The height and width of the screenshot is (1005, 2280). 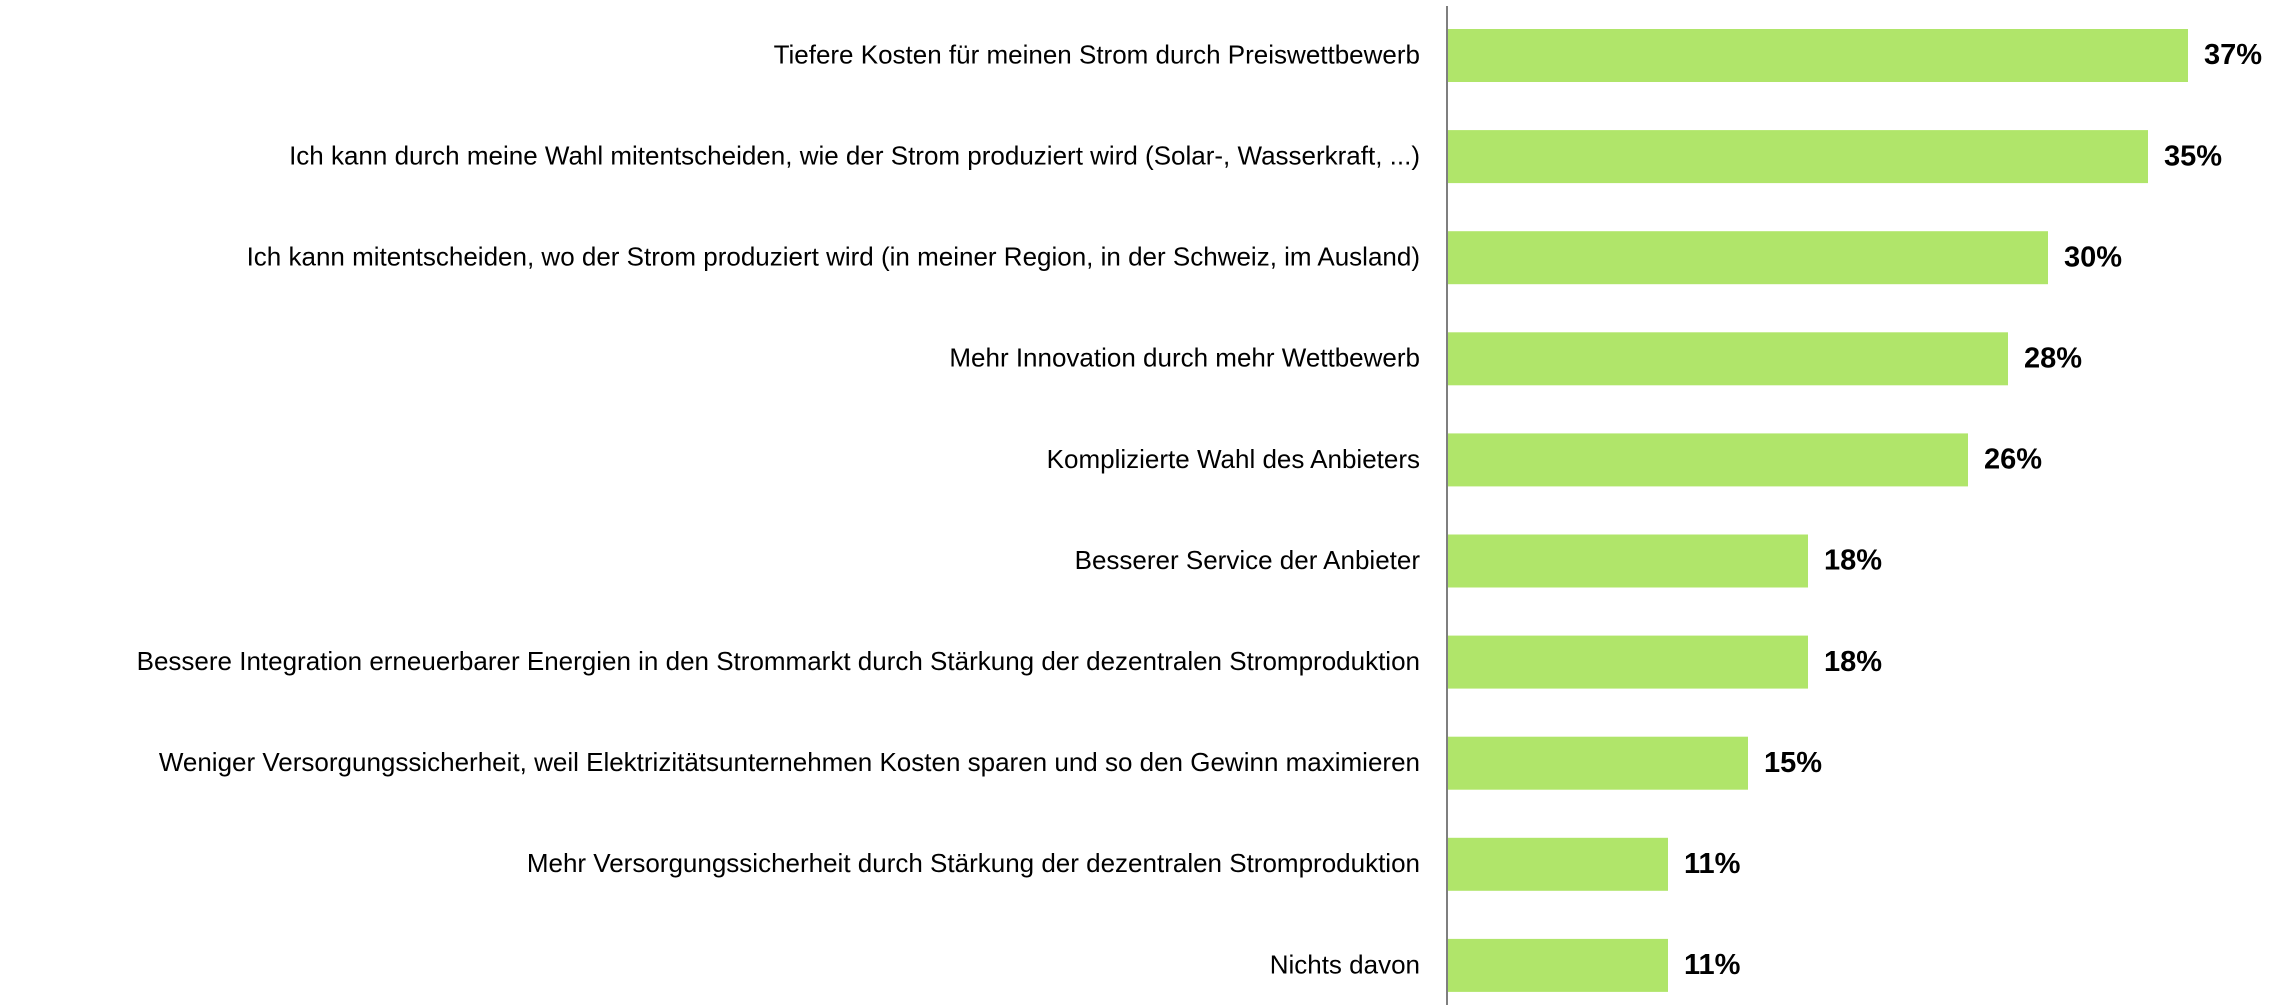 What do you see at coordinates (2013, 460) in the screenshot?
I see `value-label: 26%` at bounding box center [2013, 460].